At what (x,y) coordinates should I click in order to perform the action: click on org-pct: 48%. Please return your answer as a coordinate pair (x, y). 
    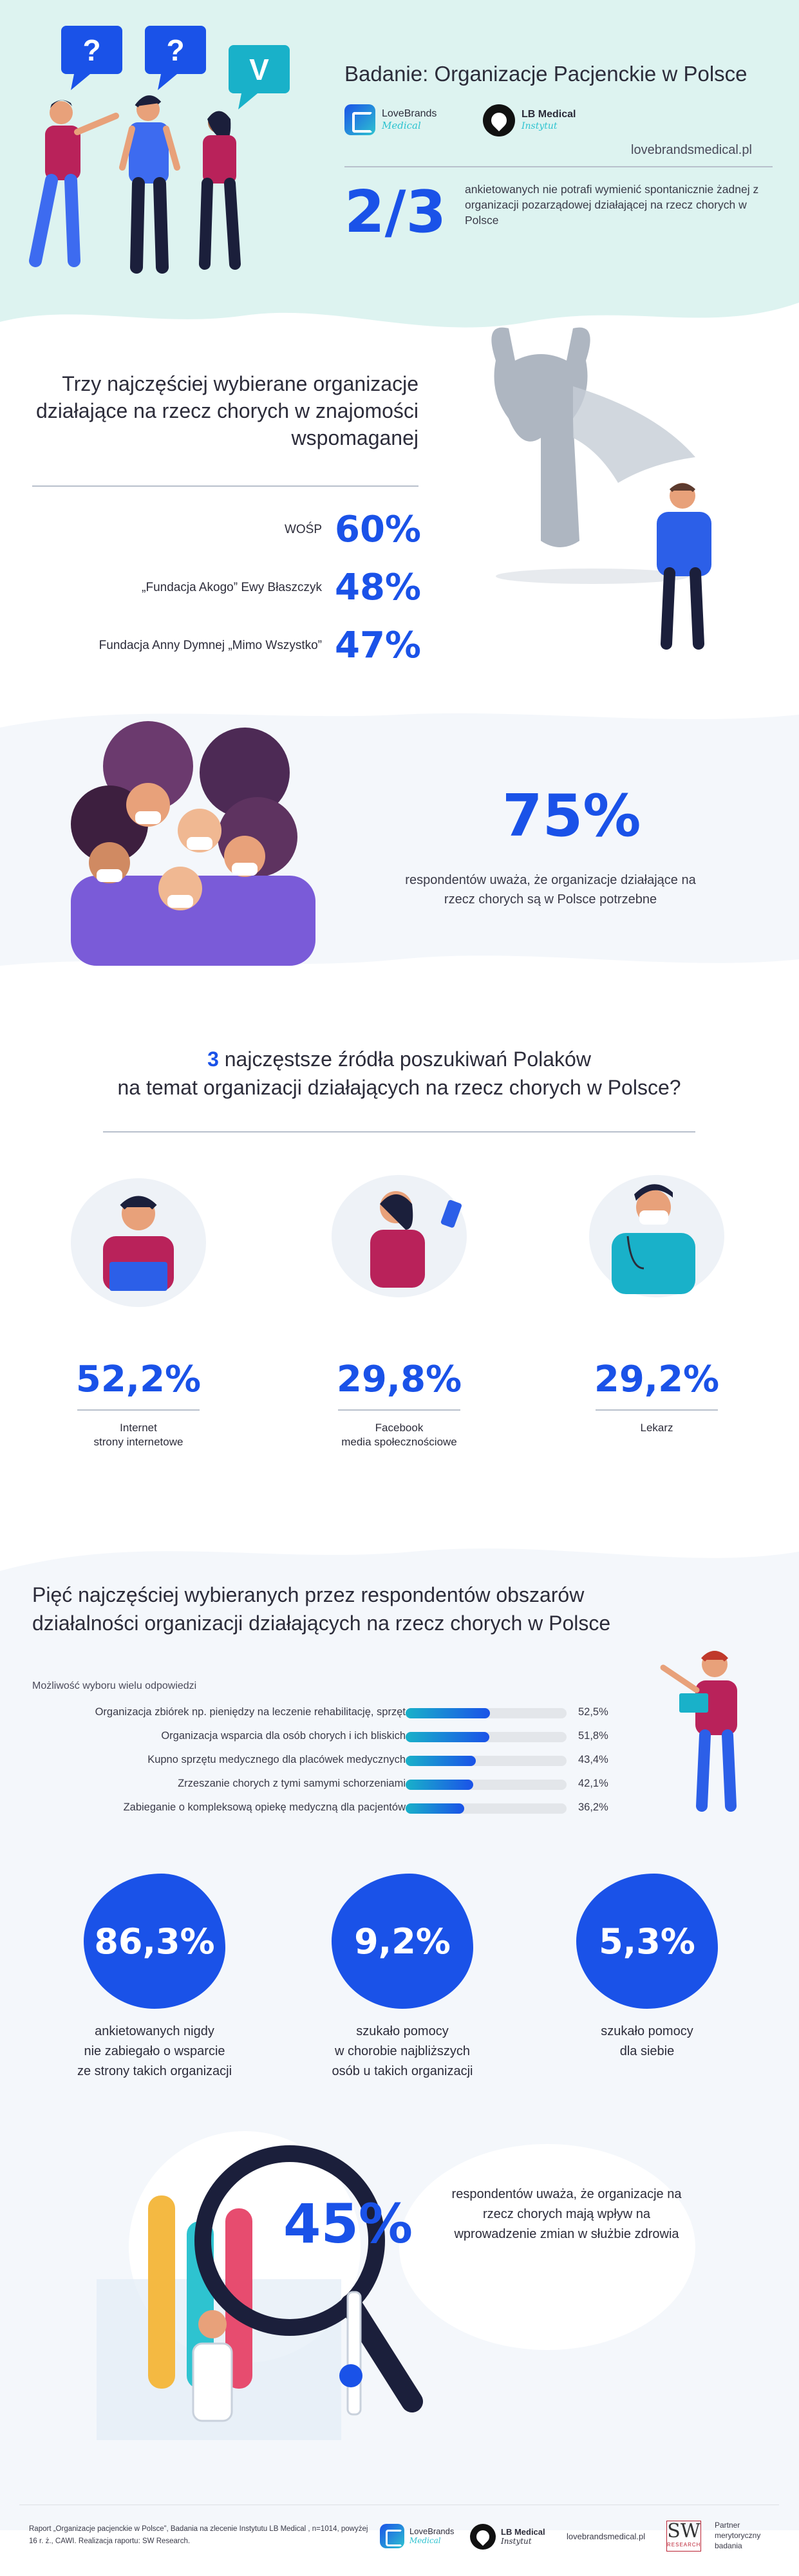
    Looking at the image, I should click on (378, 587).